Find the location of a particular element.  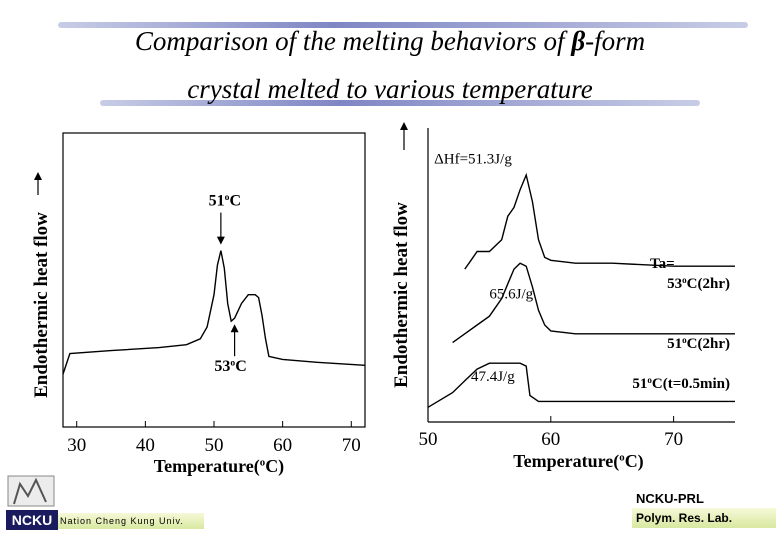

logo-lettering: NCKU is located at coordinates (32, 520).